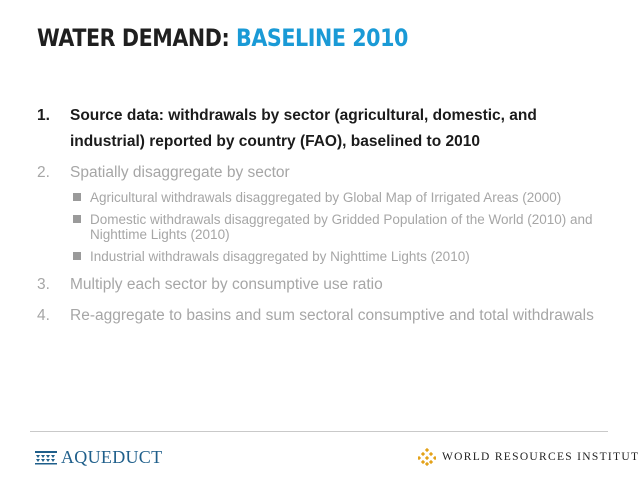  I want to click on wri-logo: WORLD RESOURCES INSTITUTE, so click(528, 457).